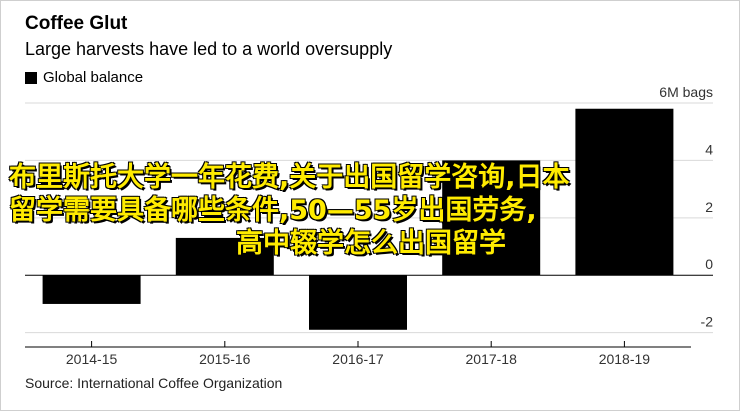  What do you see at coordinates (76, 23) in the screenshot?
I see `chart-title: Coffee Glut` at bounding box center [76, 23].